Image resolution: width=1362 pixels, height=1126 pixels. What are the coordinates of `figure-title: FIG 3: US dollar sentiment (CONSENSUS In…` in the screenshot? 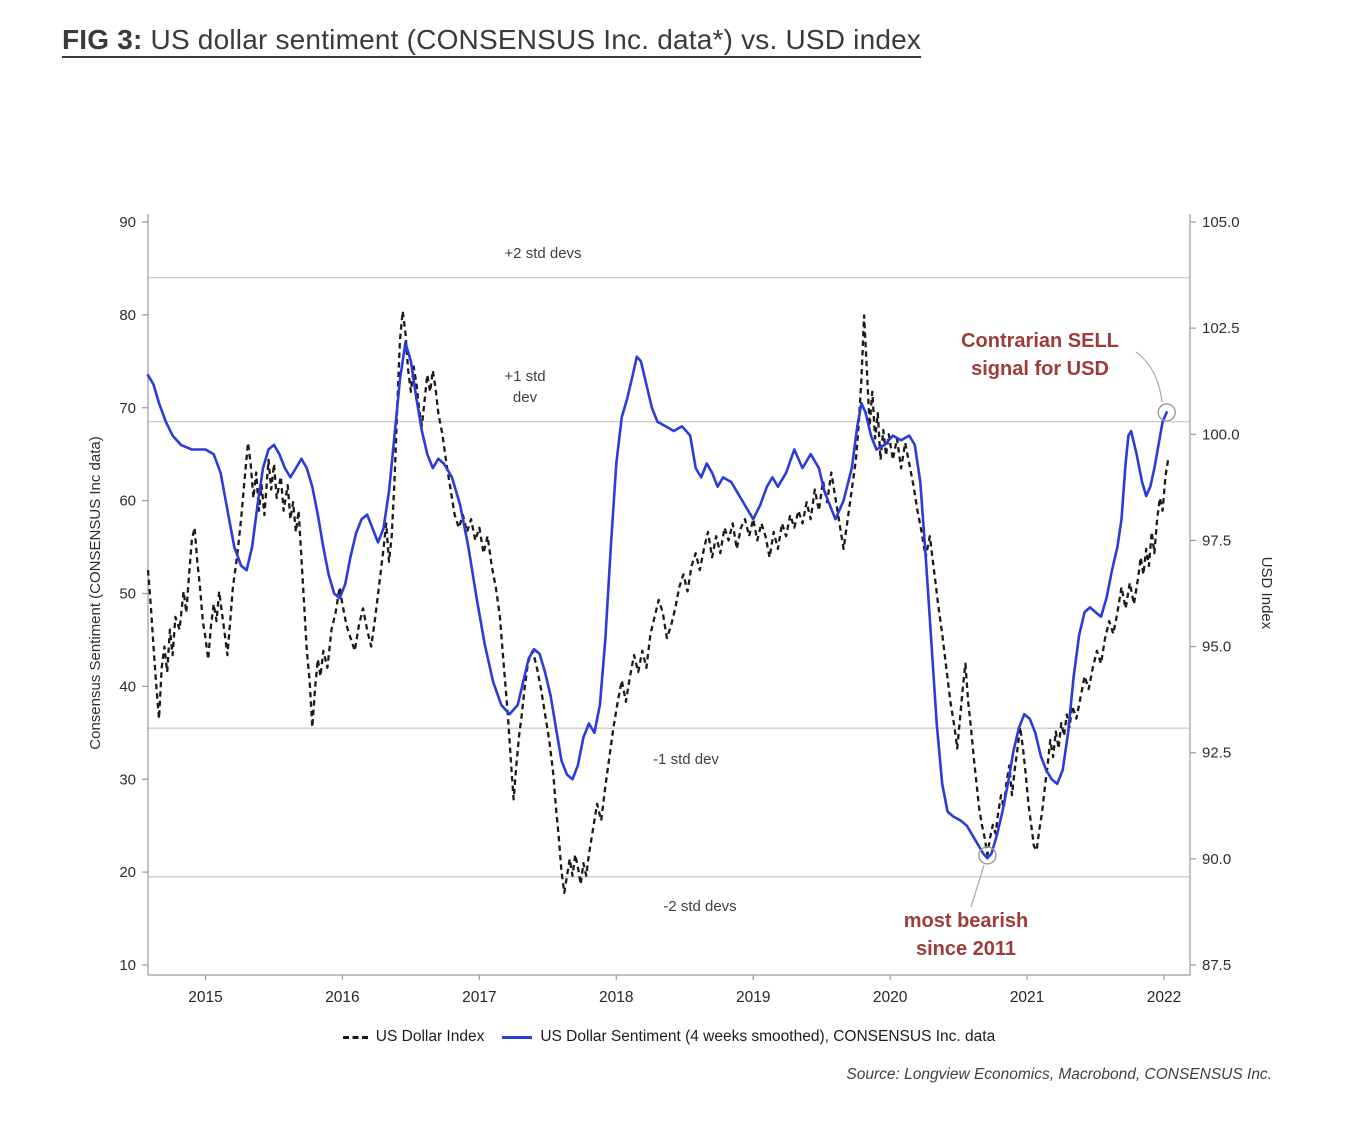 It's located at (491, 40).